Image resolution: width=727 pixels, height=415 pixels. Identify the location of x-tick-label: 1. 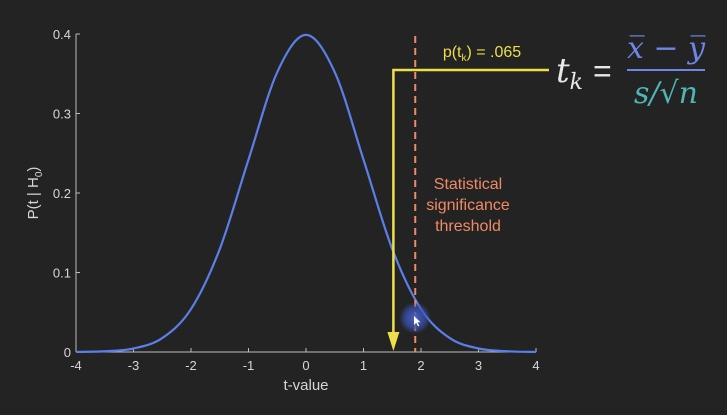
(363, 365).